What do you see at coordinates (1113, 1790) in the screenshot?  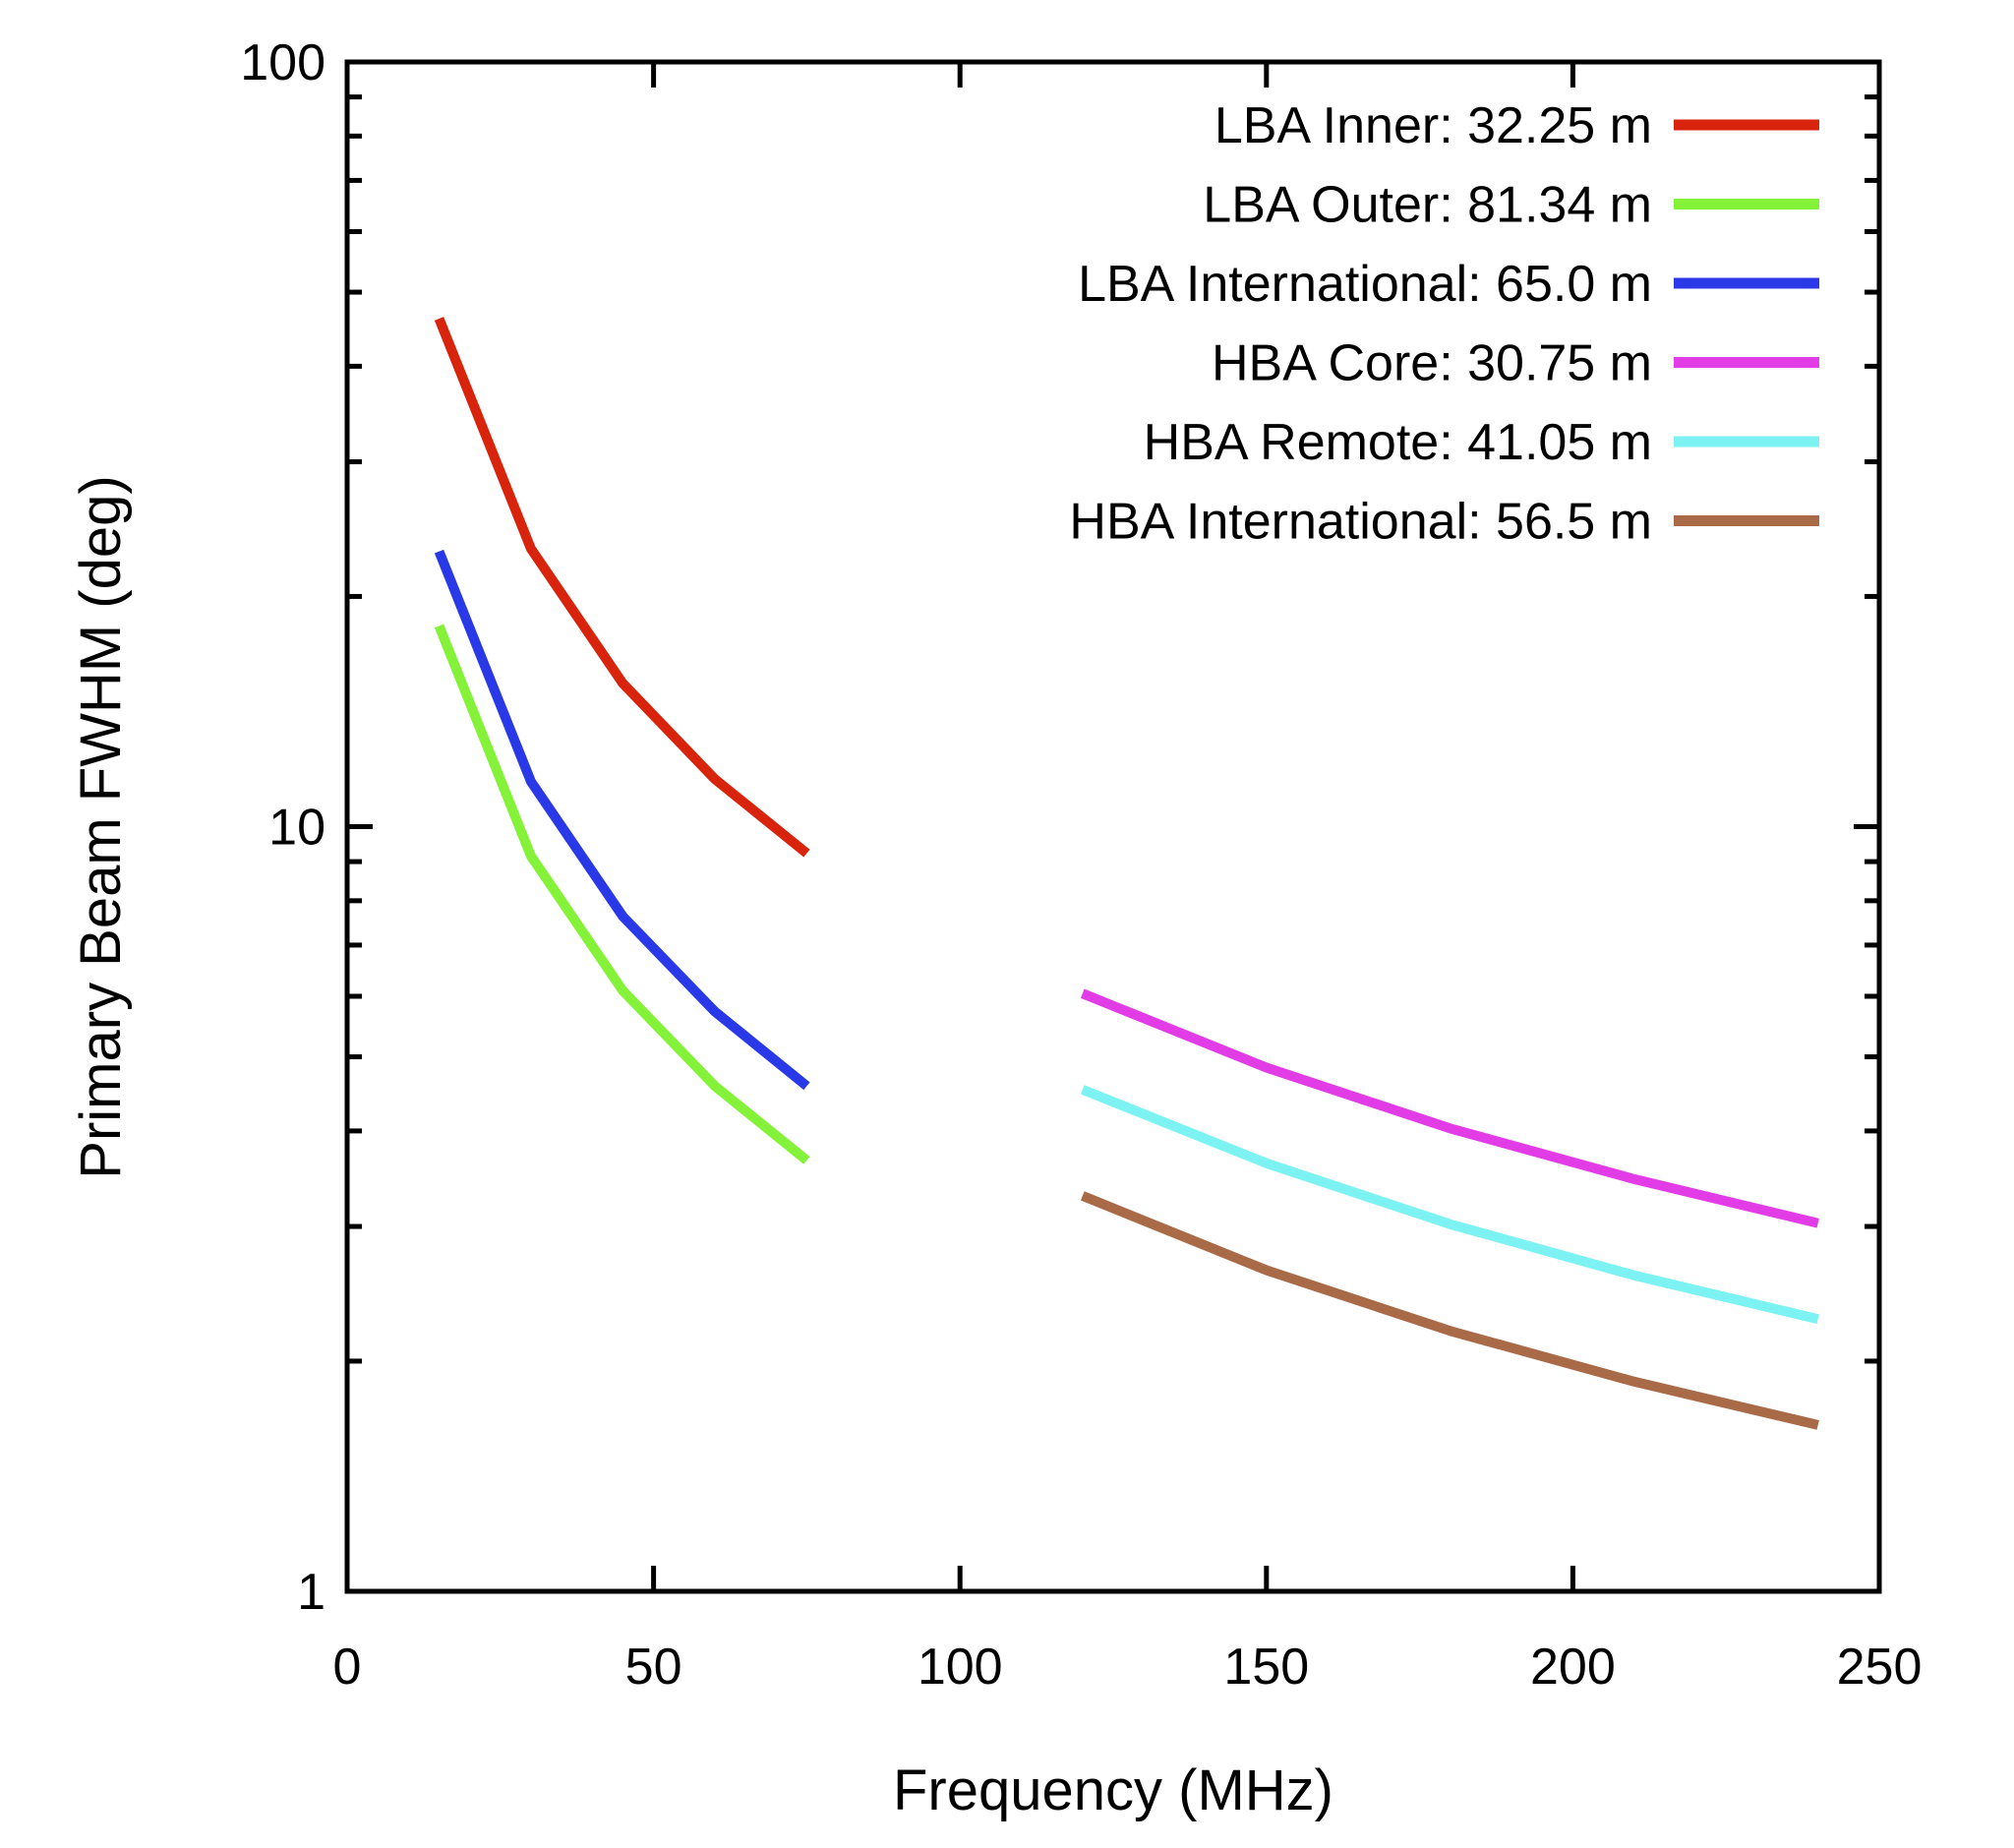 I see `x-axis-title: Frequency (MHz)` at bounding box center [1113, 1790].